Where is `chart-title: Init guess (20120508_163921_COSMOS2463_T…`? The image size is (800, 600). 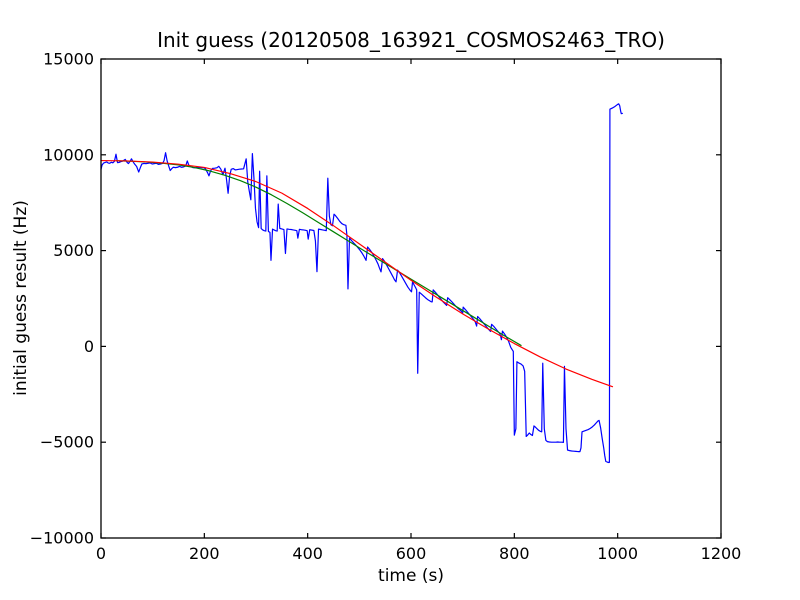 chart-title: Init guess (20120508_163921_COSMOS2463_T… is located at coordinates (411, 40).